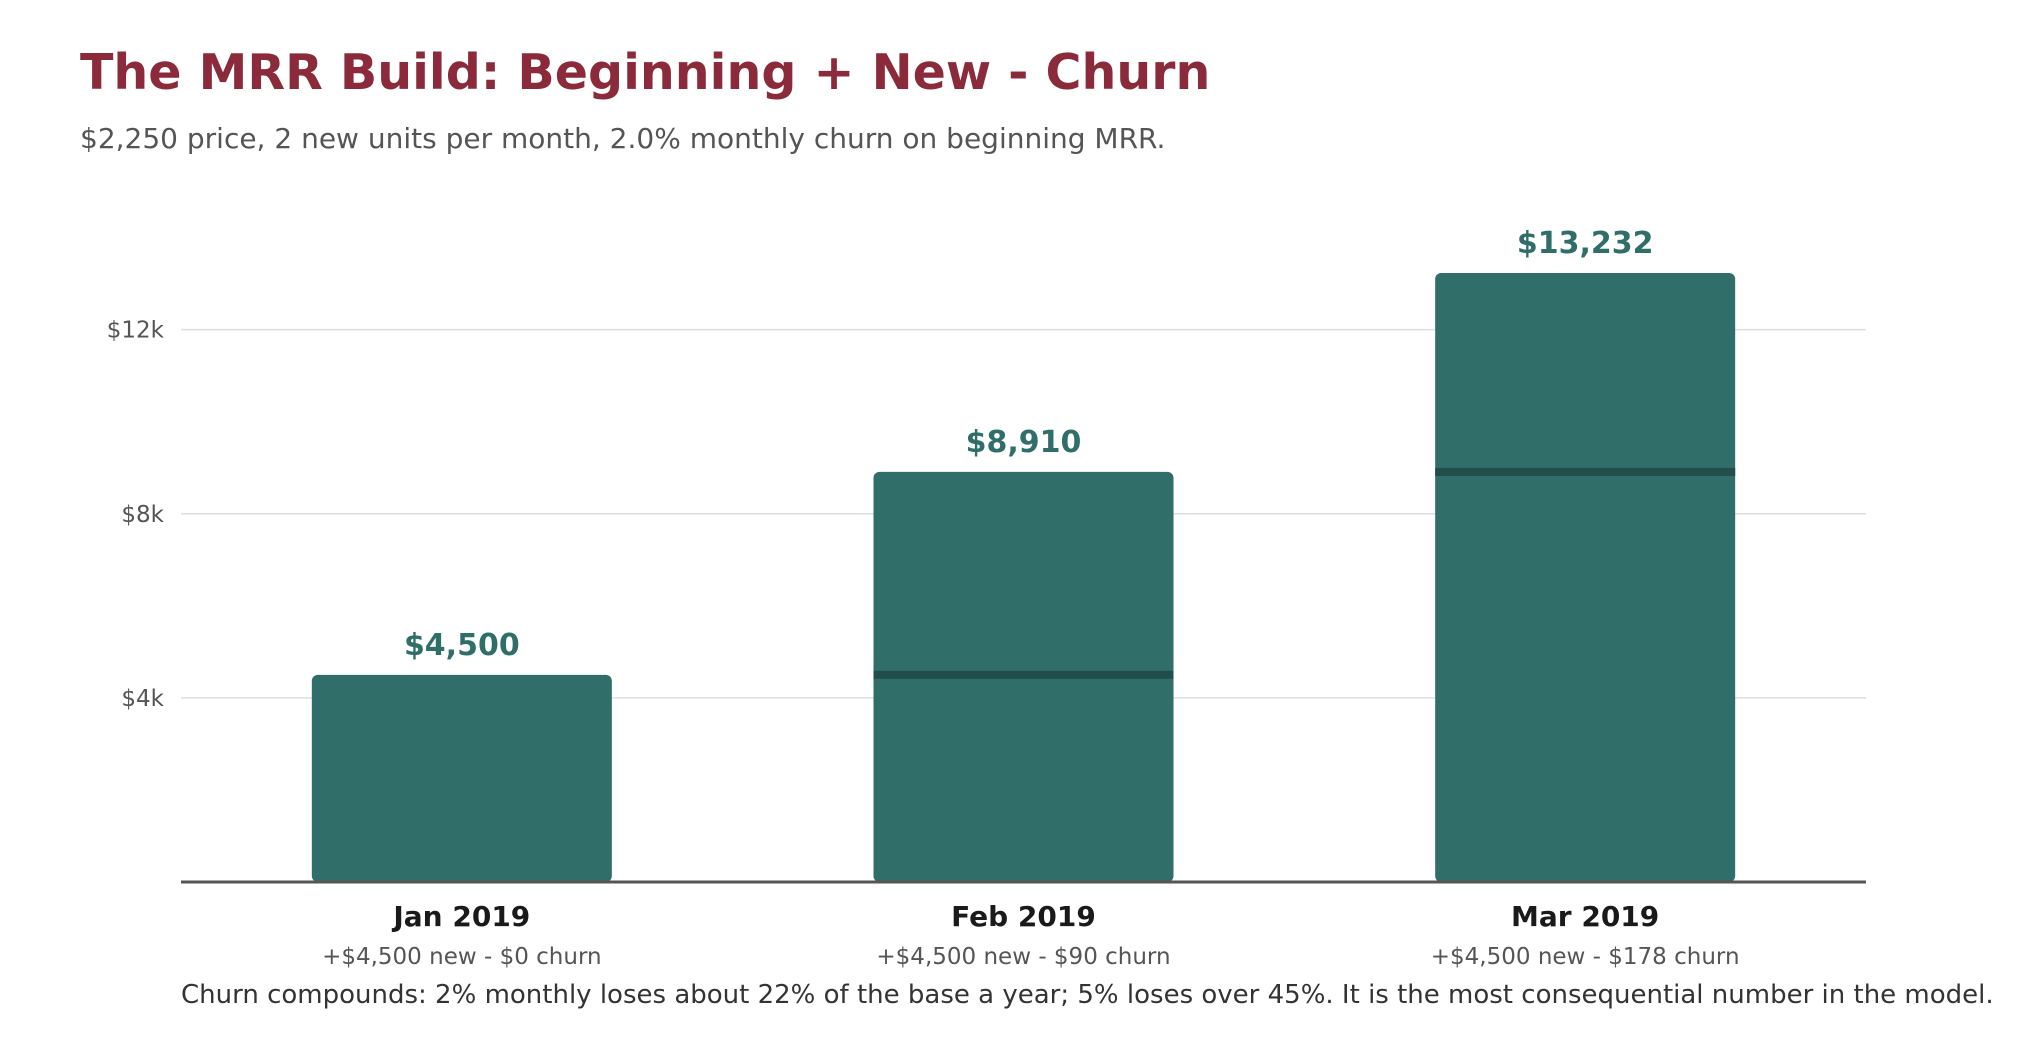 This screenshot has height=1040, width=2040. I want to click on category-note: +$4,500 new - $0 churn, so click(462, 957).